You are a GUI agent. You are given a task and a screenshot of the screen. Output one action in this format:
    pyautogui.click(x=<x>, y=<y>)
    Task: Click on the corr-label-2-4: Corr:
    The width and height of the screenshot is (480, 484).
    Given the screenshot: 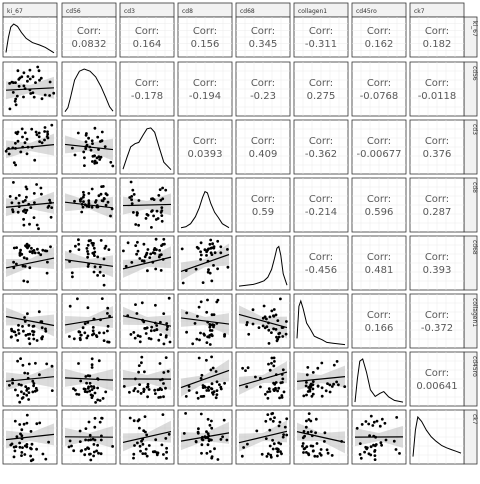 What is the action you would take?
    pyautogui.click(x=263, y=141)
    